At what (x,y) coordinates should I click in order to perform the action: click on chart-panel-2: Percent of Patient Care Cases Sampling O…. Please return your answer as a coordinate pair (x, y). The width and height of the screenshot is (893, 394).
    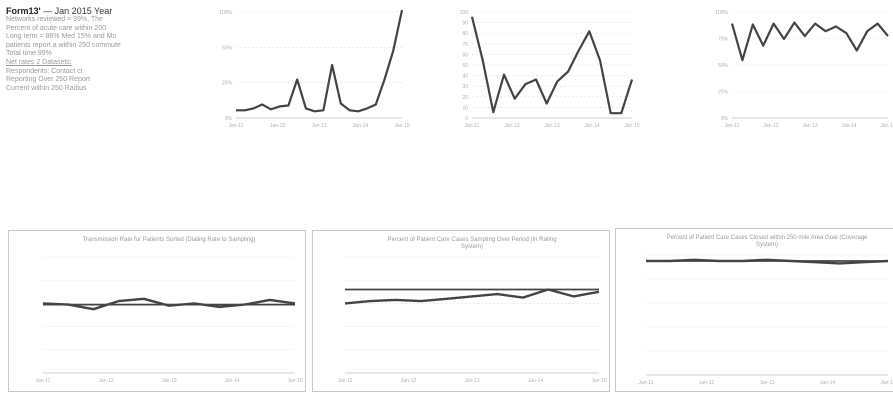
    Looking at the image, I should click on (461, 311).